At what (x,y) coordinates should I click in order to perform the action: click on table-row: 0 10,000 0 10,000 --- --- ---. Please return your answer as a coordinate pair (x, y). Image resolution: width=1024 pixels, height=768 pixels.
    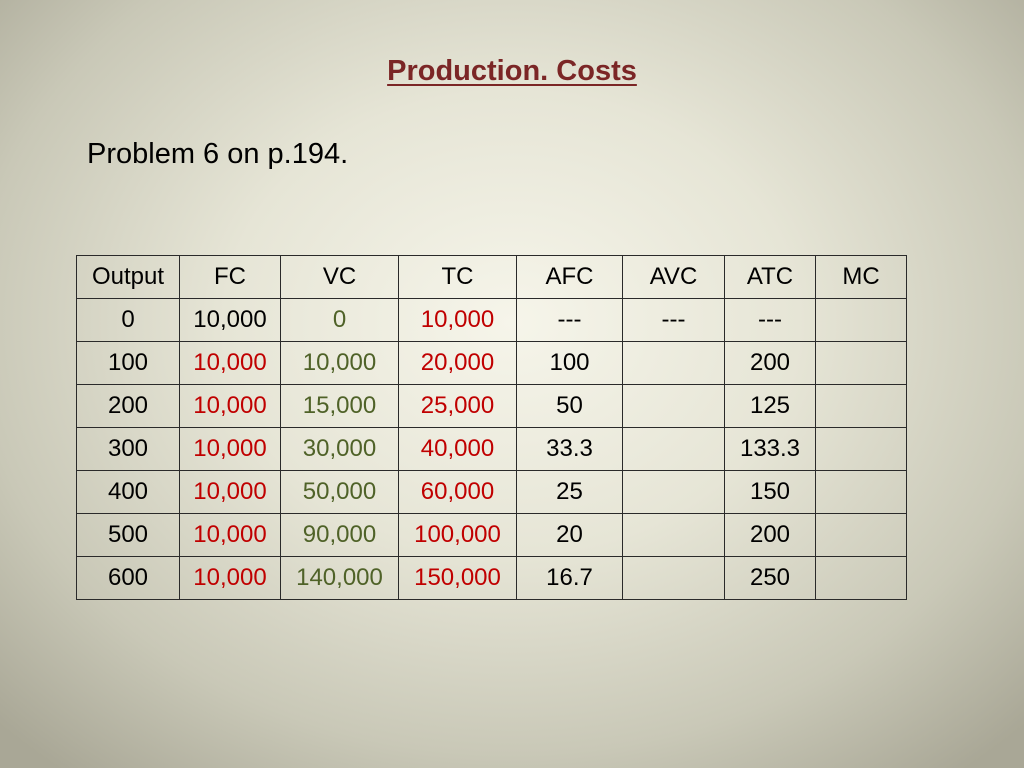
    Looking at the image, I should click on (491, 320).